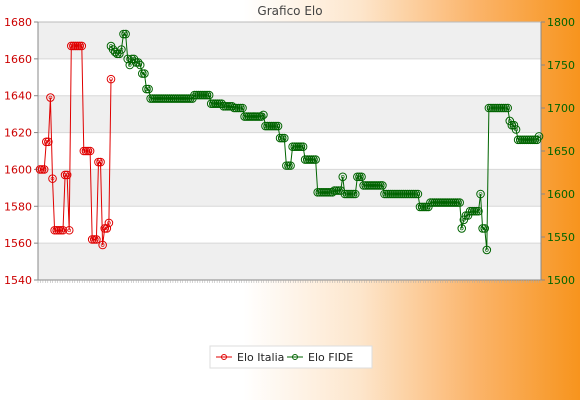  Describe the element at coordinates (18, 133) in the screenshot. I see `left-tick-label: 1620` at that location.